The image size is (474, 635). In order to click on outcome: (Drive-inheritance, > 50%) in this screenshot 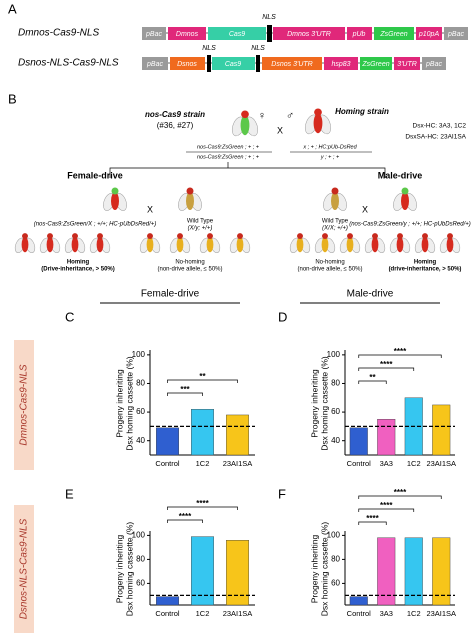, I will do `click(78, 270)`.